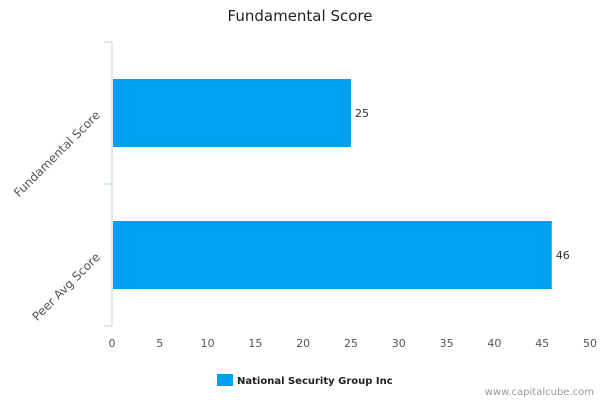 The width and height of the screenshot is (600, 400). What do you see at coordinates (57, 154) in the screenshot?
I see `category-label: Fundamental Score` at bounding box center [57, 154].